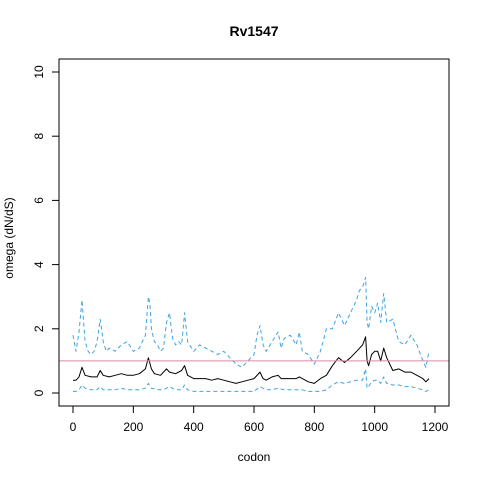  What do you see at coordinates (253, 31) in the screenshot?
I see `chart-title: Rv1547` at bounding box center [253, 31].